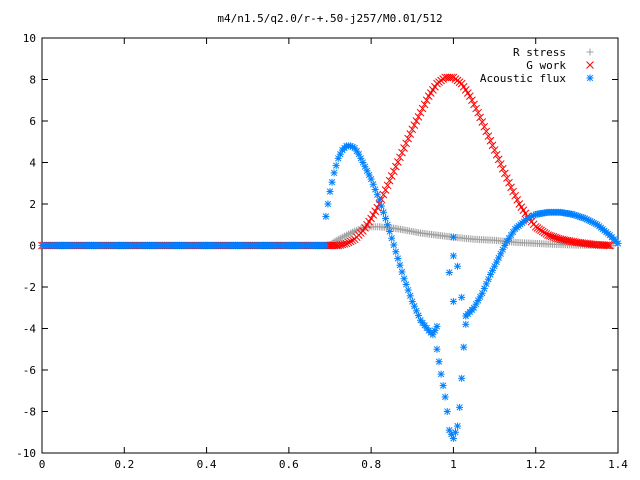  I want to click on y-tick-label: -2, so click(29, 287).